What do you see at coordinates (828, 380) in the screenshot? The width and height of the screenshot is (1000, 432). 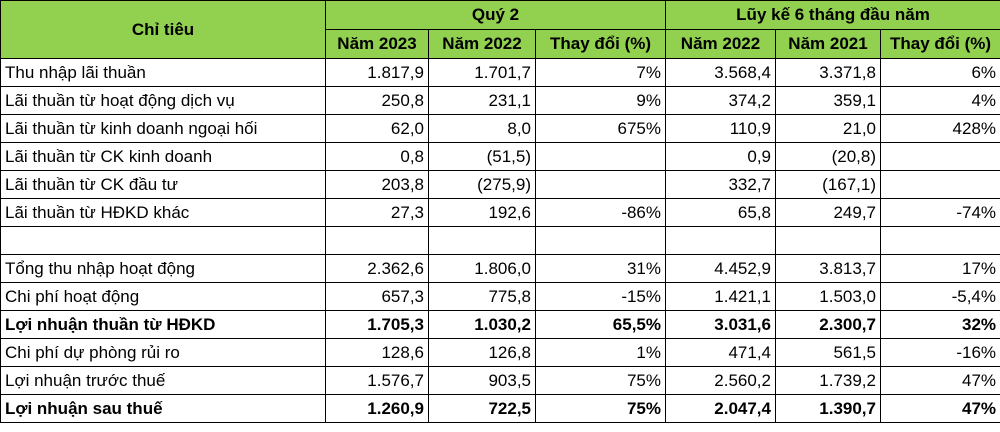 I see `cell-value: 1.739,2` at bounding box center [828, 380].